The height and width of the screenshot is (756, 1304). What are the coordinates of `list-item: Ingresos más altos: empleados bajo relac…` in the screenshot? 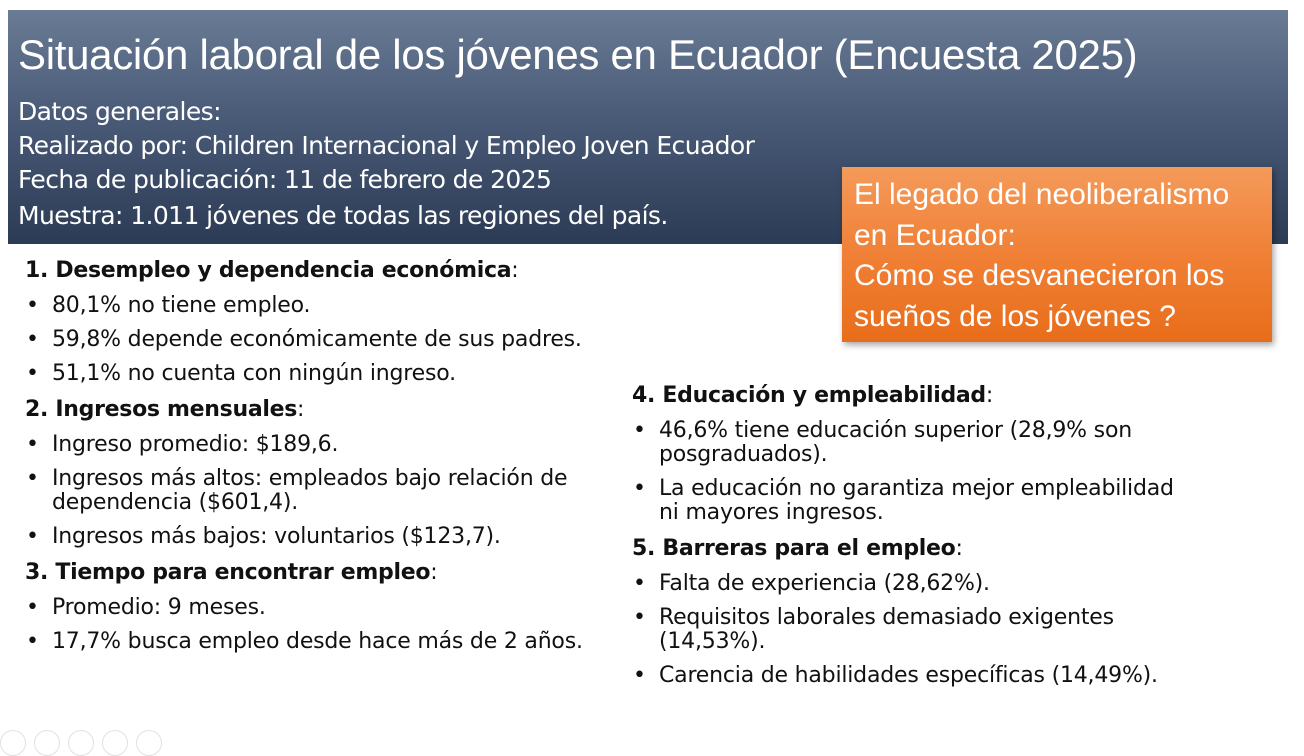 It's located at (305, 491).